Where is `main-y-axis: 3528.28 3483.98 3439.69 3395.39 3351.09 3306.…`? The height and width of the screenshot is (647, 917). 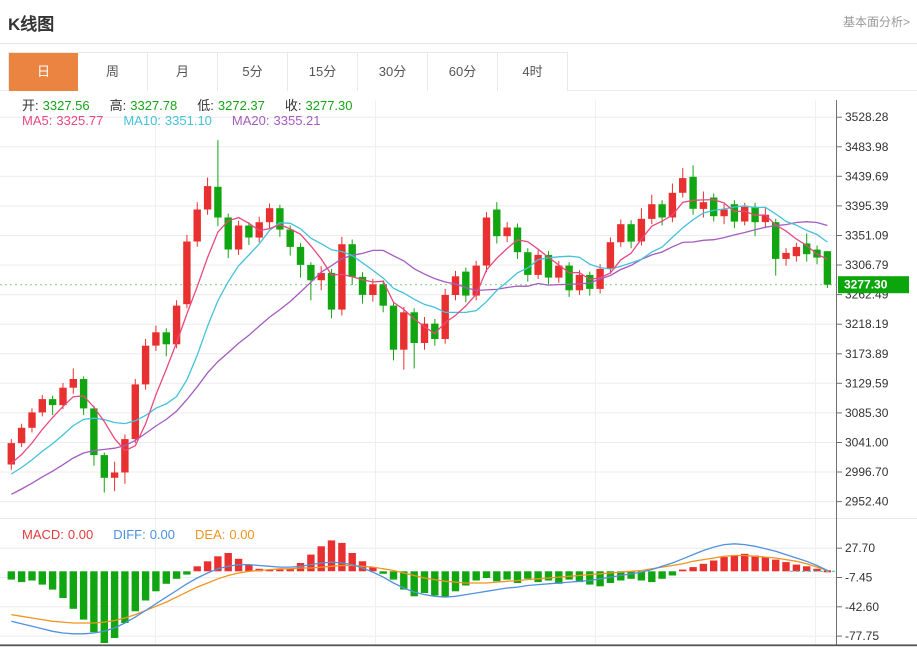
main-y-axis: 3528.28 3483.98 3439.69 3395.39 3351.09 3306.… is located at coordinates (862, 309).